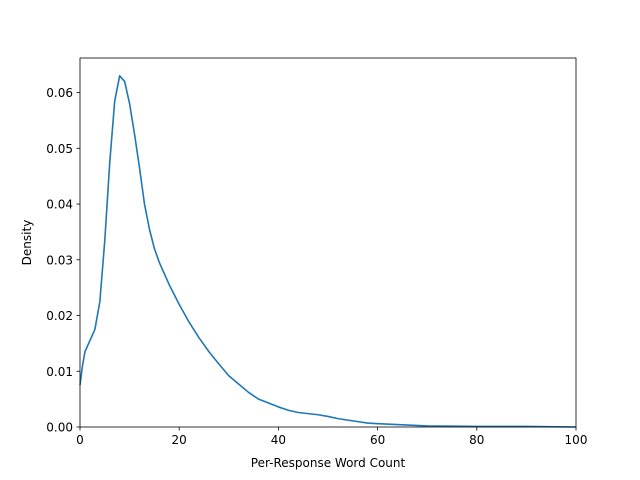  What do you see at coordinates (377, 440) in the screenshot?
I see `x-tick-label: 60` at bounding box center [377, 440].